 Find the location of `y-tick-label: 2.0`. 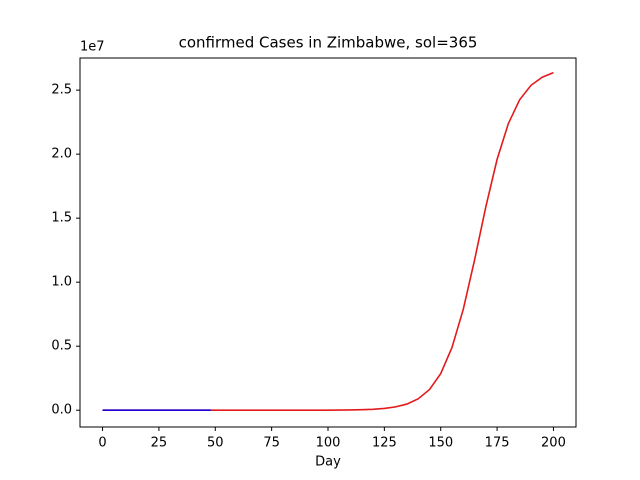

y-tick-label: 2.0 is located at coordinates (61, 154).